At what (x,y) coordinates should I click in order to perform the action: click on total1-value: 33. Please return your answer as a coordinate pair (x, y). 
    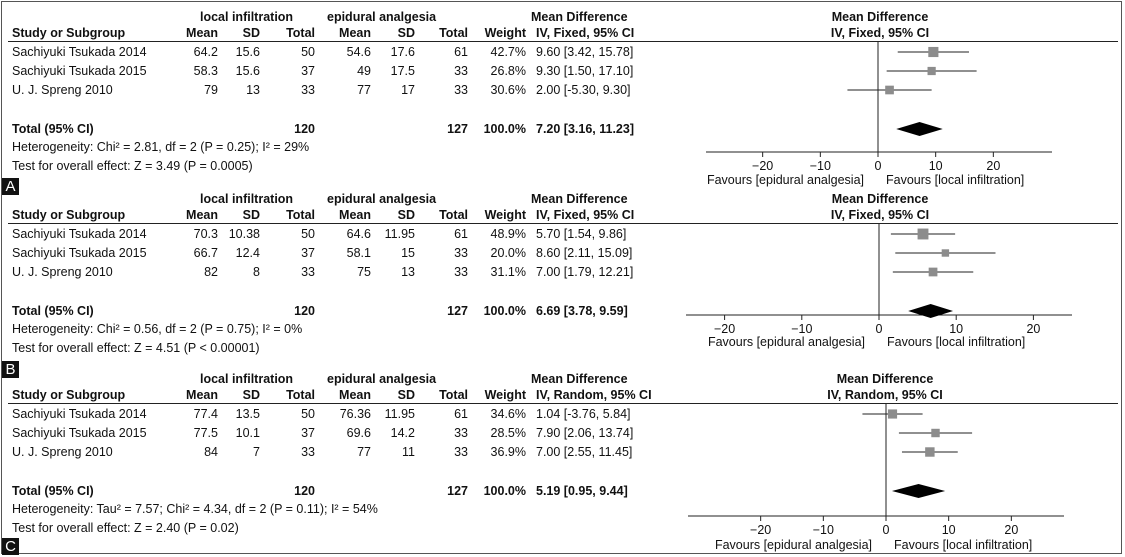
    Looking at the image, I should click on (308, 90).